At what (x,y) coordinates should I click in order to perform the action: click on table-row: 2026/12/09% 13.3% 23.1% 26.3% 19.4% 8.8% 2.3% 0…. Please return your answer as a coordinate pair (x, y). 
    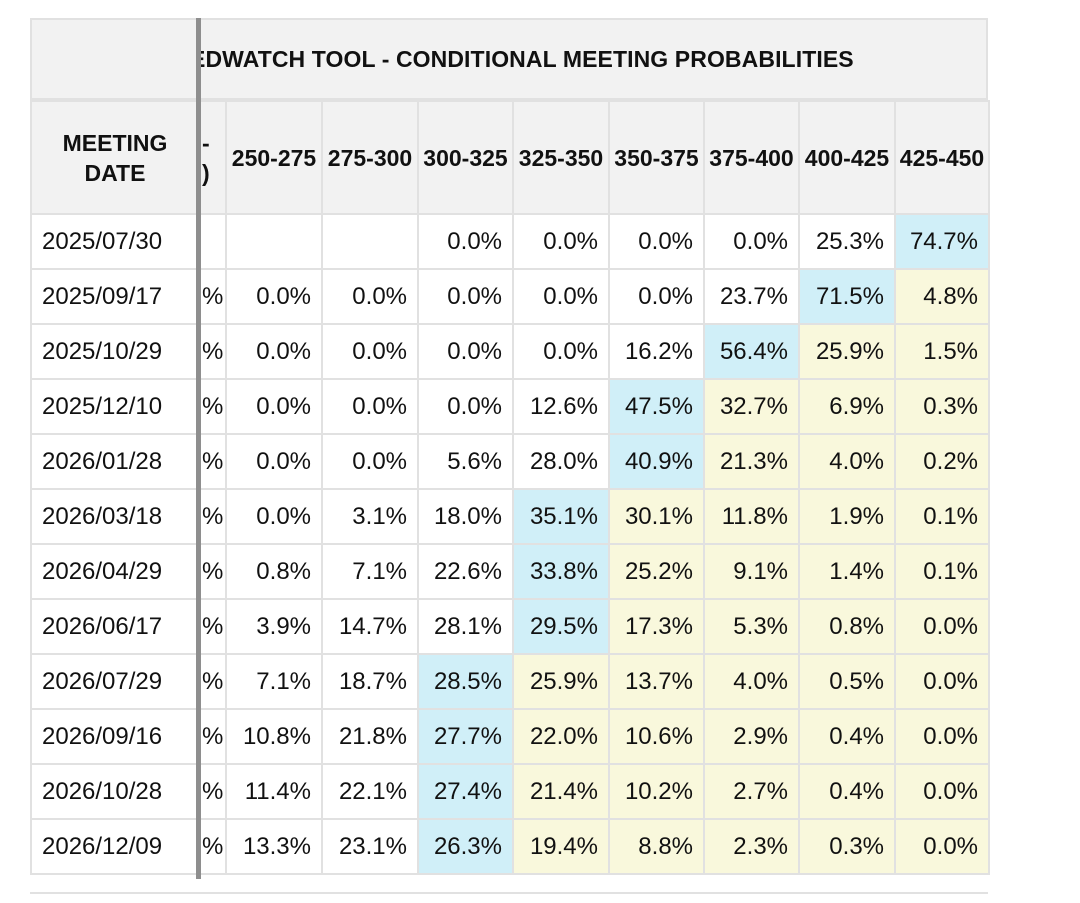
    Looking at the image, I should click on (510, 846).